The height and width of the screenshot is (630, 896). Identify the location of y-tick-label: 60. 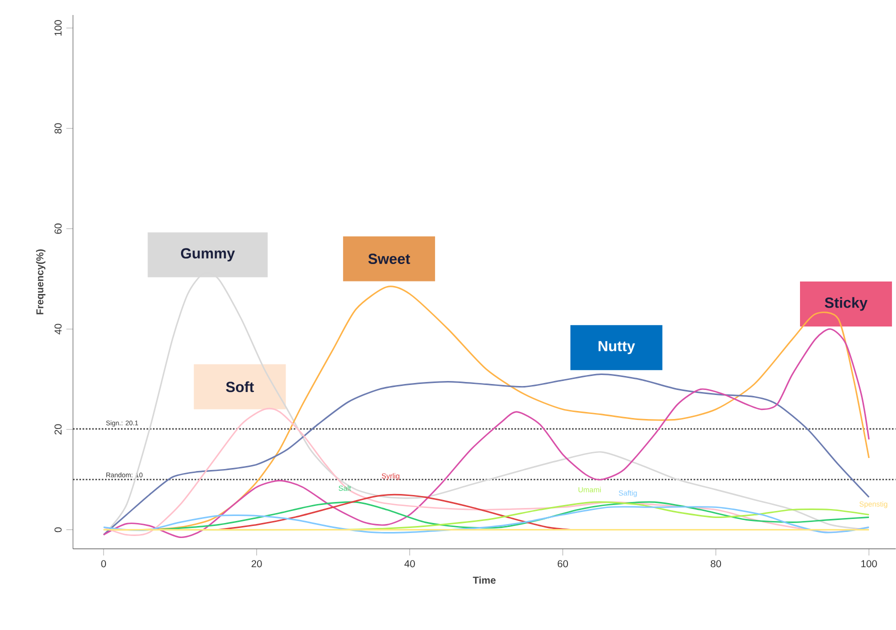
(58, 229).